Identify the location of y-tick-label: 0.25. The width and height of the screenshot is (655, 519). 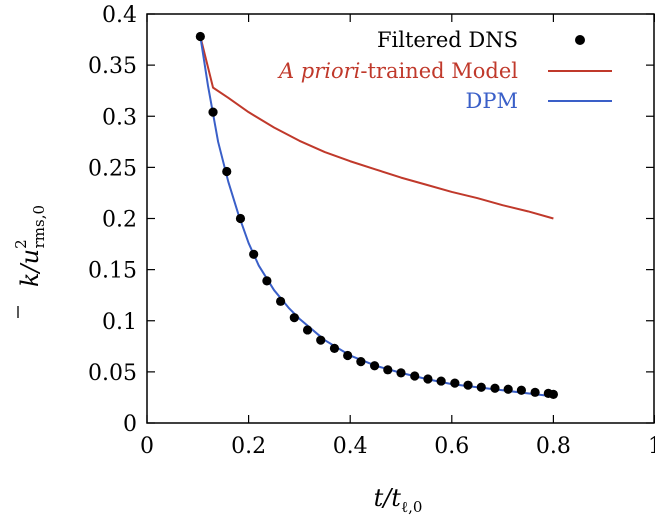
(112, 168).